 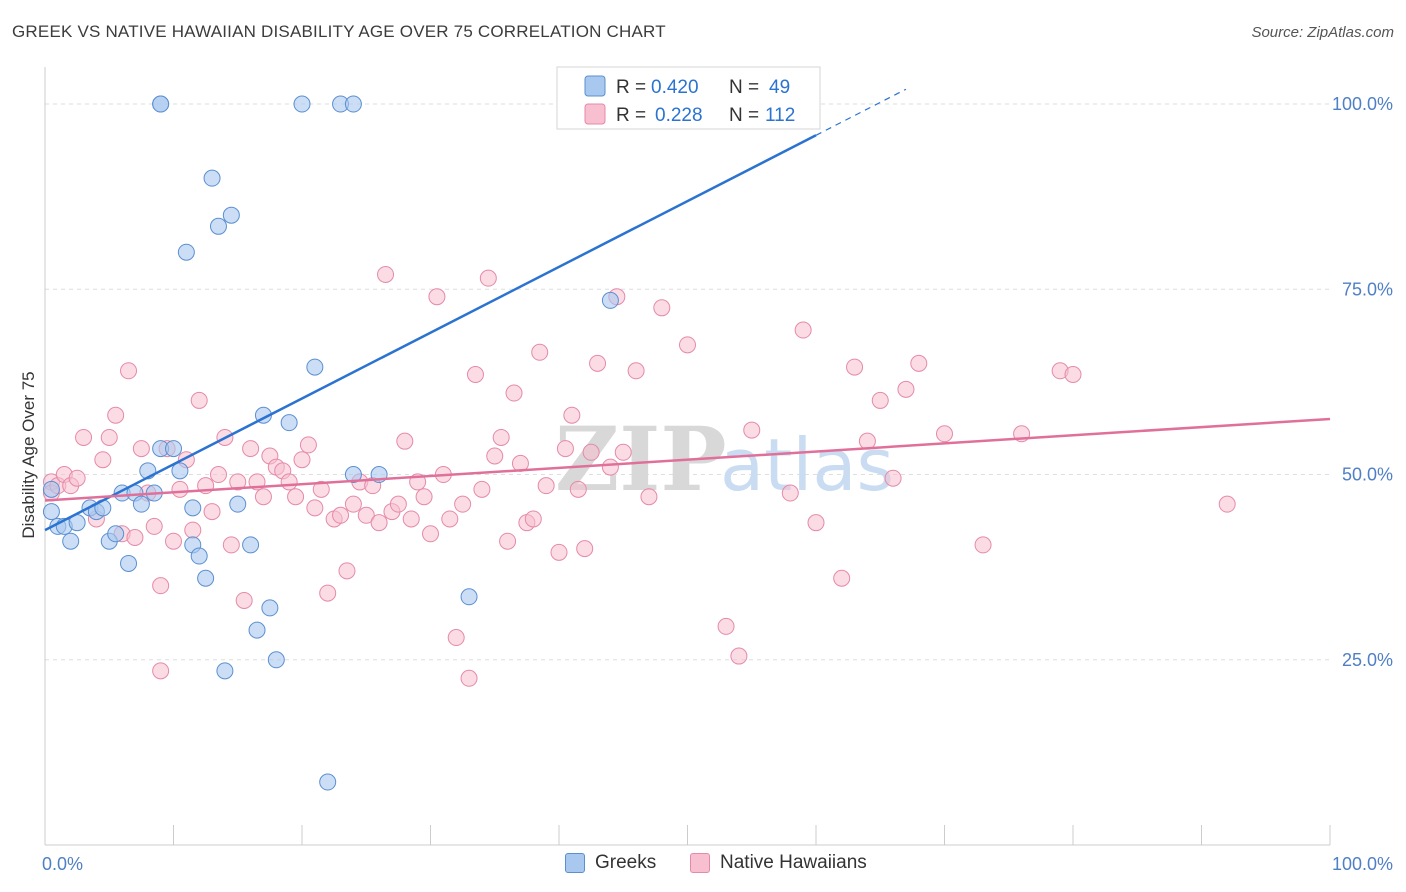 What do you see at coordinates (631, 87) in the screenshot?
I see `legend-r-label-1: R =` at bounding box center [631, 87].